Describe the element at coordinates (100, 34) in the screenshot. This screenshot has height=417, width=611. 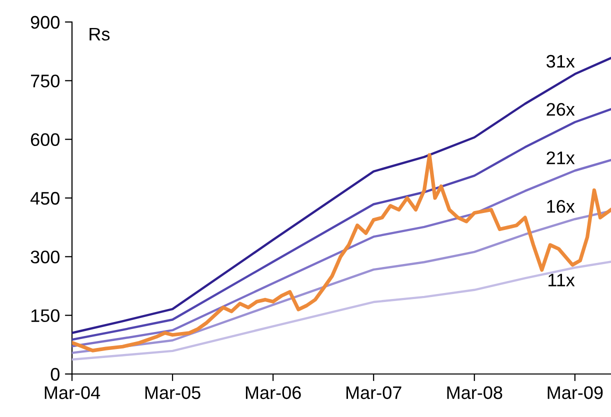
I see `y-axis-title: Rs` at that location.